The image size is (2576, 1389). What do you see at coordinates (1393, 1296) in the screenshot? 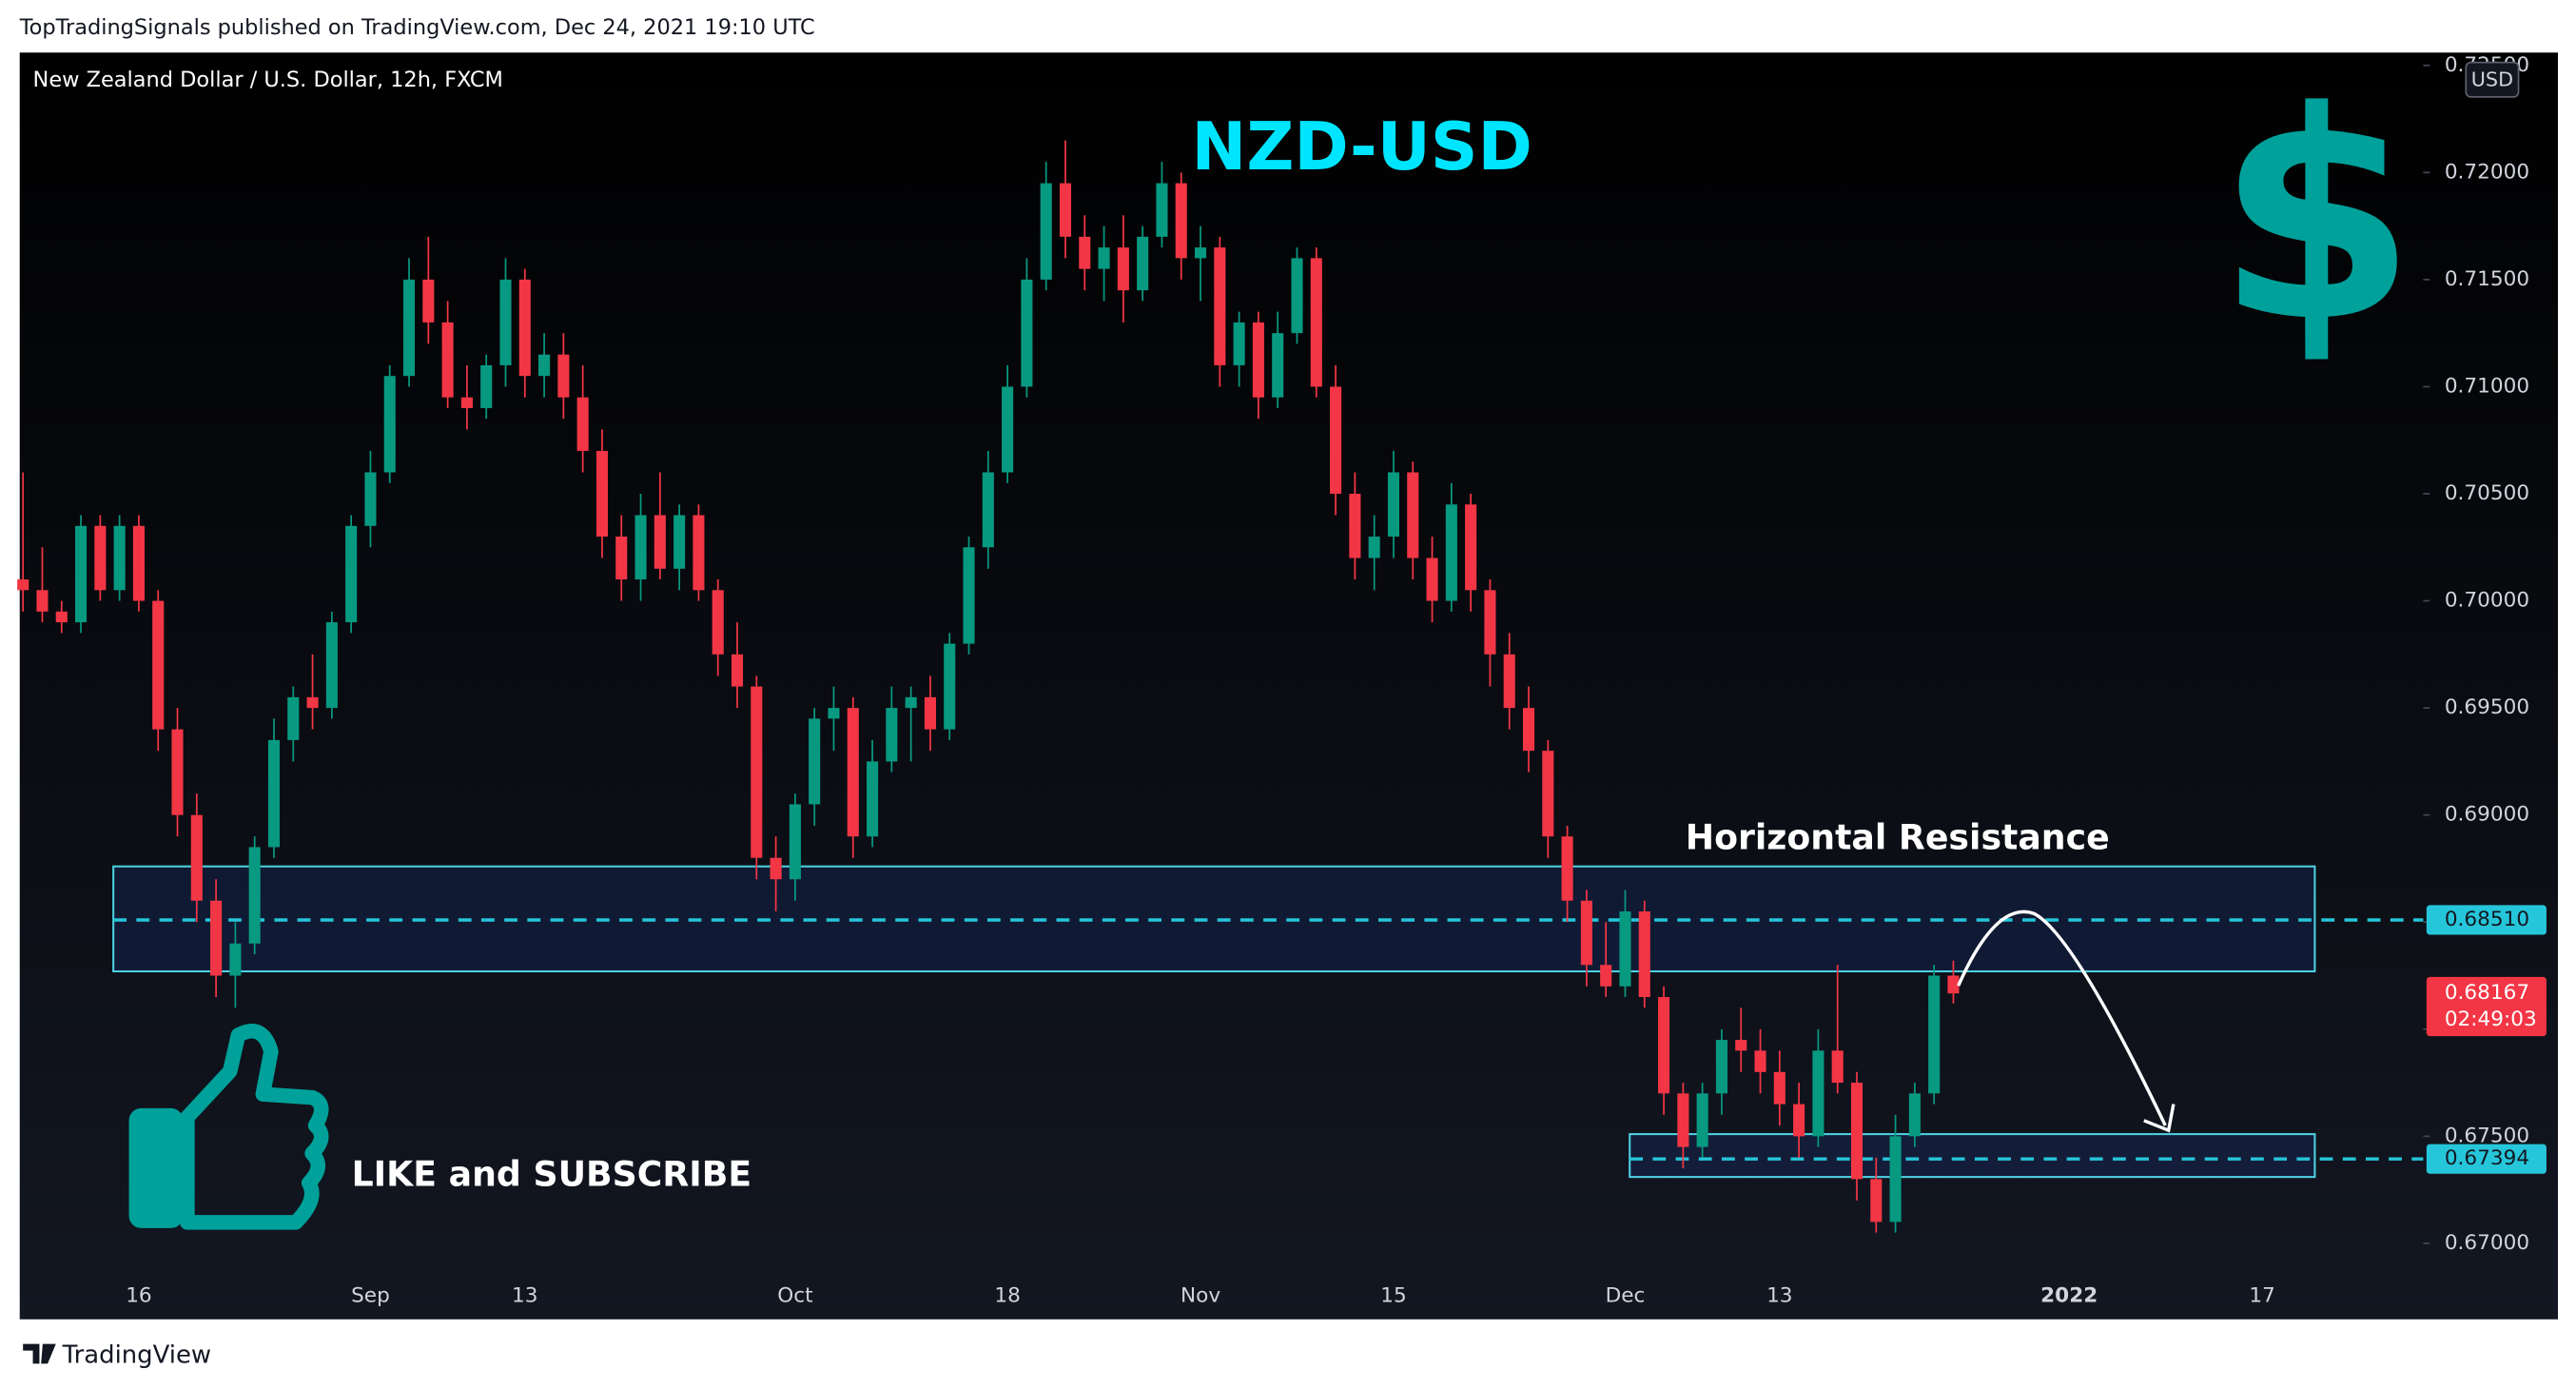
I see `x-tick-label: 15` at bounding box center [1393, 1296].